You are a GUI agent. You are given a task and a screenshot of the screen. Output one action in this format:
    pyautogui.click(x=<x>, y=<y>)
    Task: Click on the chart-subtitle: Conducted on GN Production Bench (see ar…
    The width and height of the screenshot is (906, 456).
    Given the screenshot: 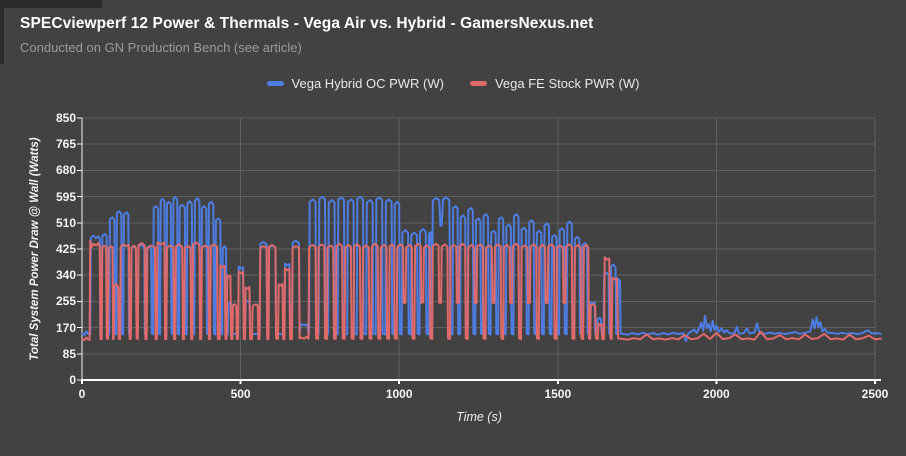 What is the action you would take?
    pyautogui.click(x=161, y=47)
    